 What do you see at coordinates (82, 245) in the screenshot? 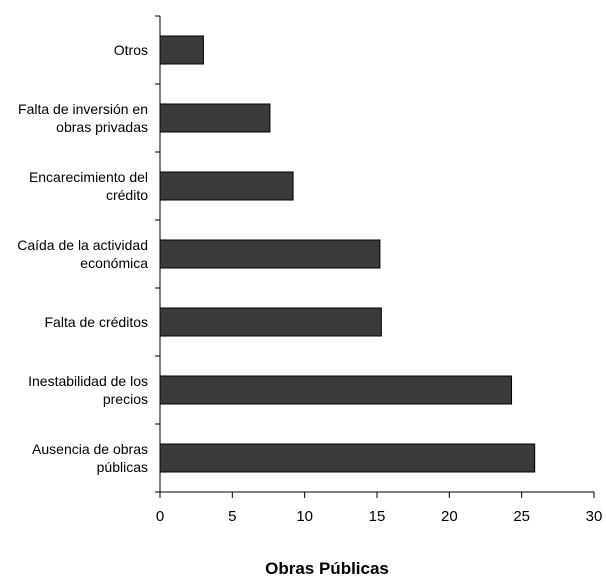
I see `category-label: Caída de la actividad` at bounding box center [82, 245].